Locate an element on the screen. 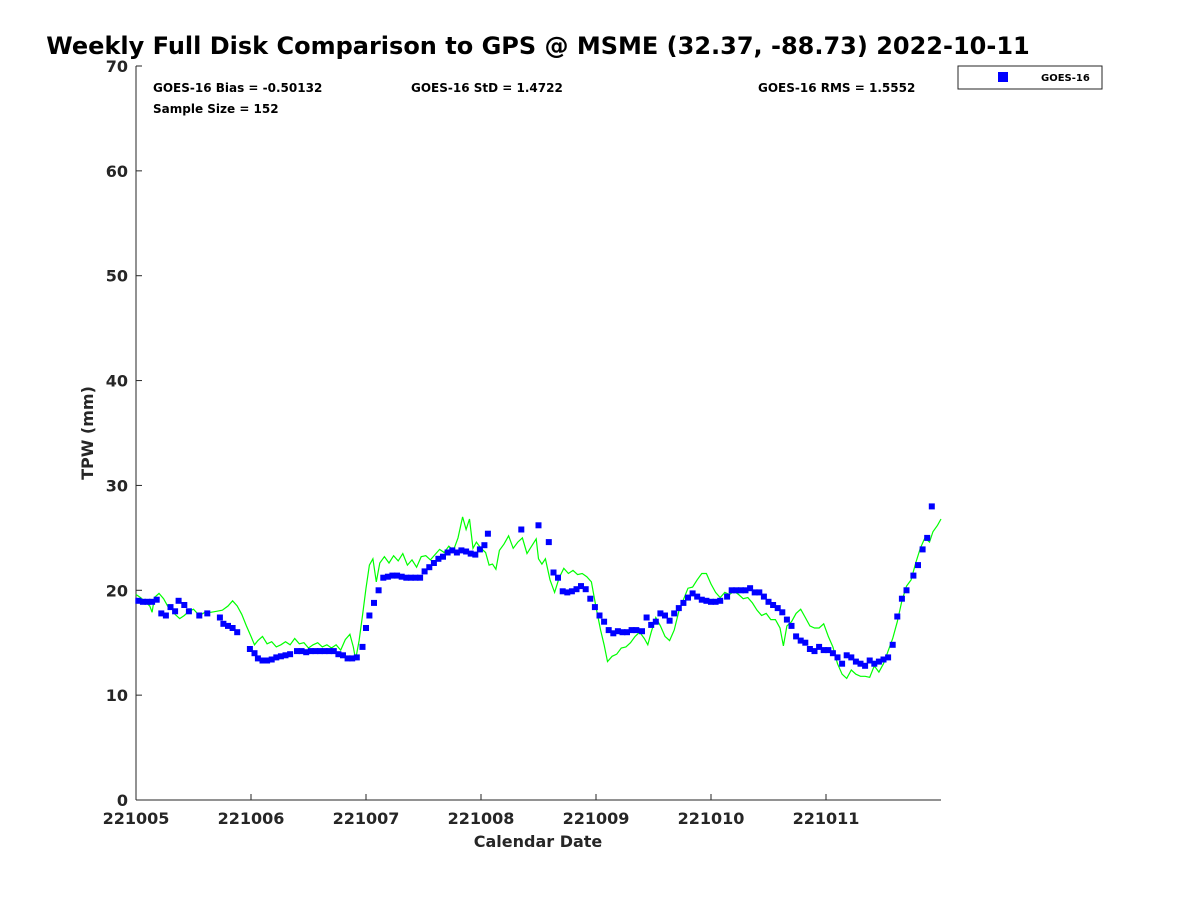 The width and height of the screenshot is (1200, 900). y-tick-label: 0 is located at coordinates (122, 800).